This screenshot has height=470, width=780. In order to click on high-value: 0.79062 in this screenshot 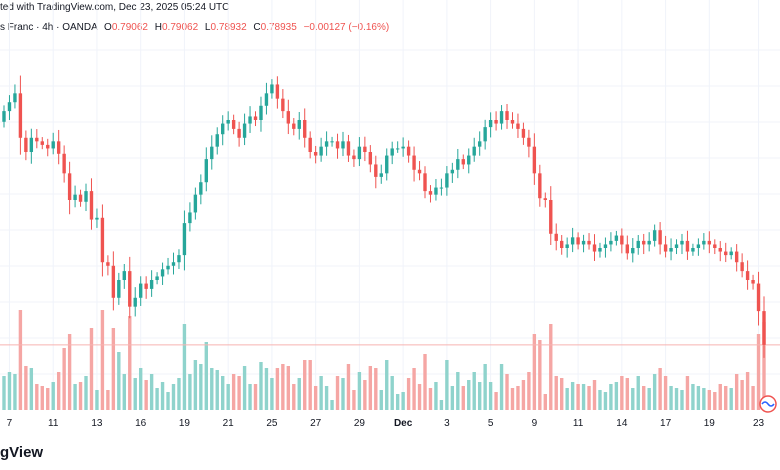, I will do `click(180, 27)`.